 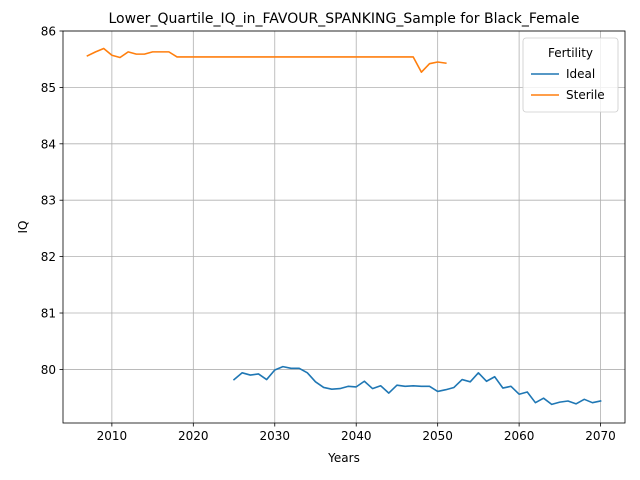 What do you see at coordinates (437, 436) in the screenshot?
I see `x-tick-label: 2050` at bounding box center [437, 436].